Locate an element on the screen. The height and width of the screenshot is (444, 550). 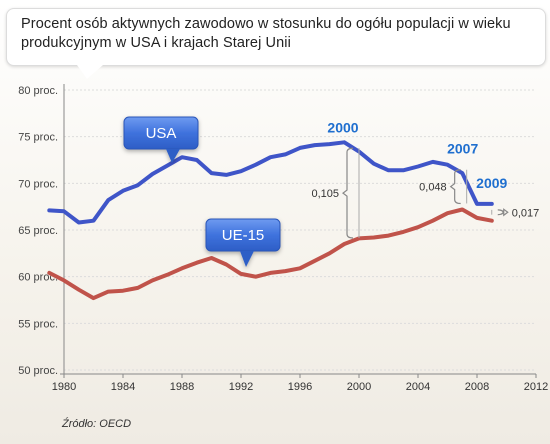
x-tick-label: 1996 is located at coordinates (300, 387).